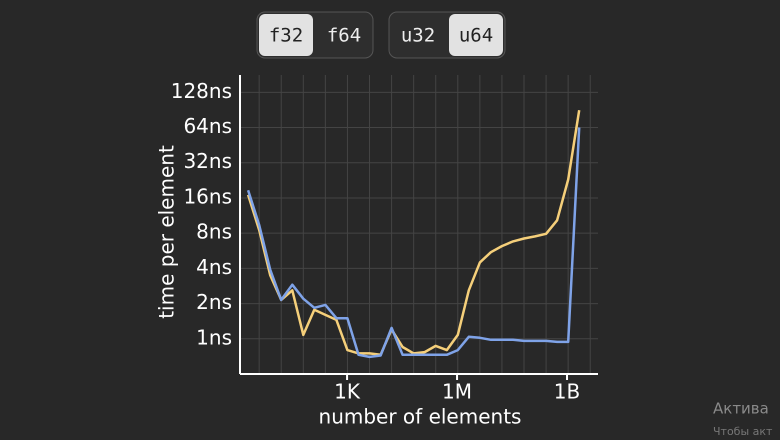 This screenshot has width=780, height=440. Describe the element at coordinates (567, 392) in the screenshot. I see `x-tick-label: 1B` at that location.